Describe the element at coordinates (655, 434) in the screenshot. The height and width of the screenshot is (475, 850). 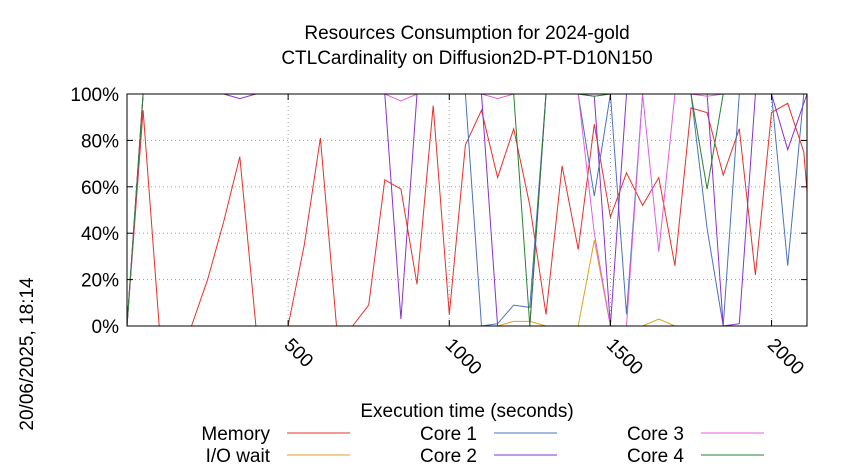
I see `legend-label-core-3: Core 3` at that location.